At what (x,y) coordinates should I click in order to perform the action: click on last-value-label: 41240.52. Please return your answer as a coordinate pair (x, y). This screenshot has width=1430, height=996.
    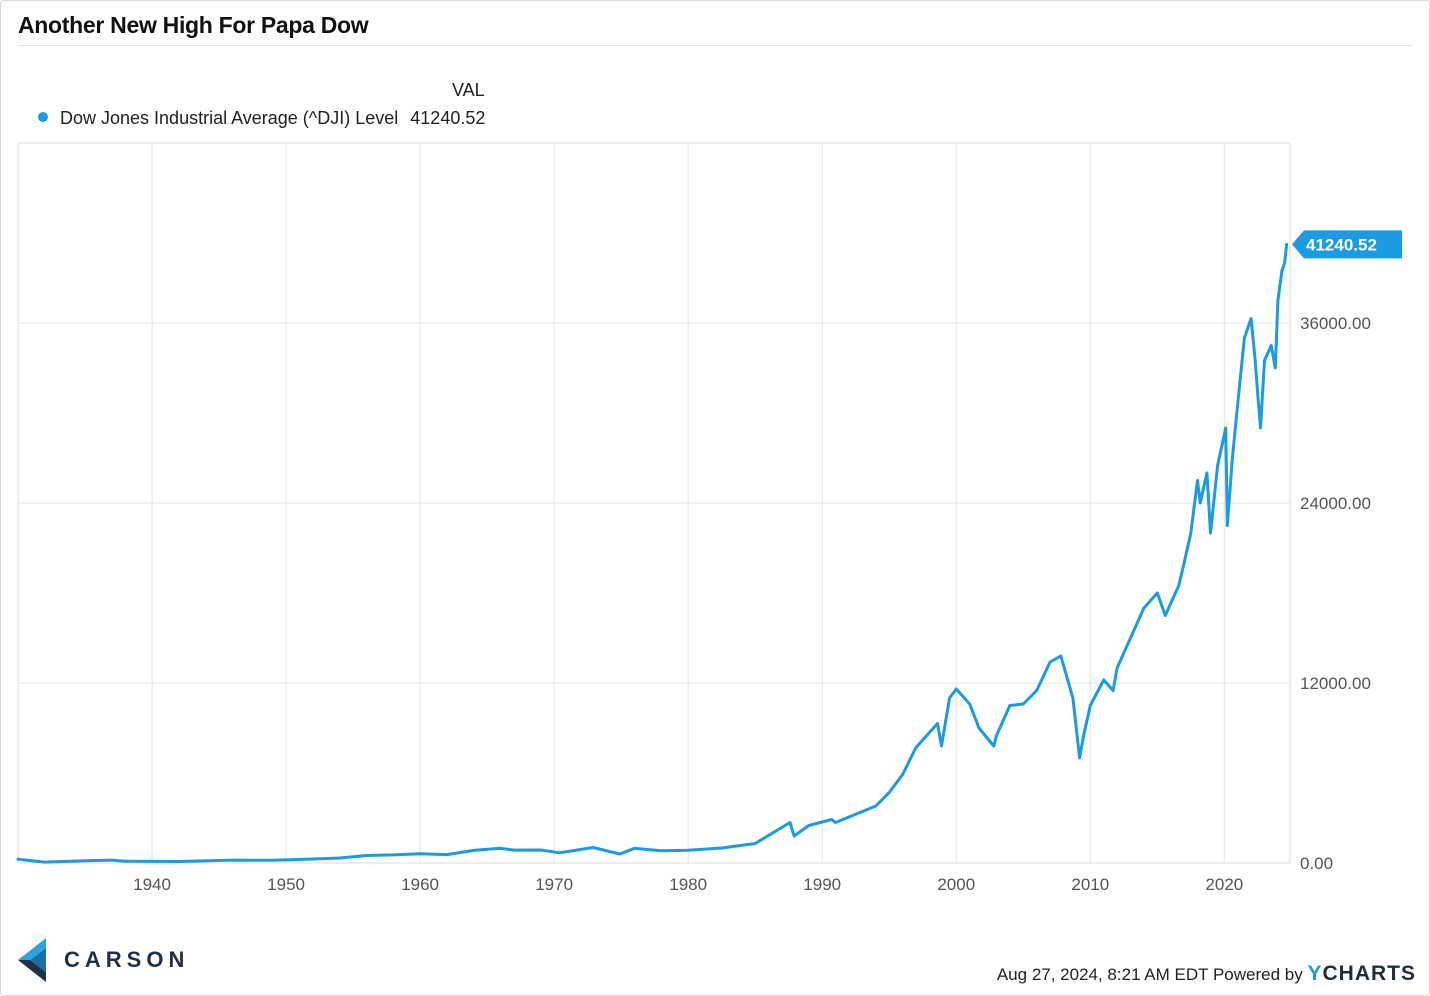
    Looking at the image, I should click on (1341, 244).